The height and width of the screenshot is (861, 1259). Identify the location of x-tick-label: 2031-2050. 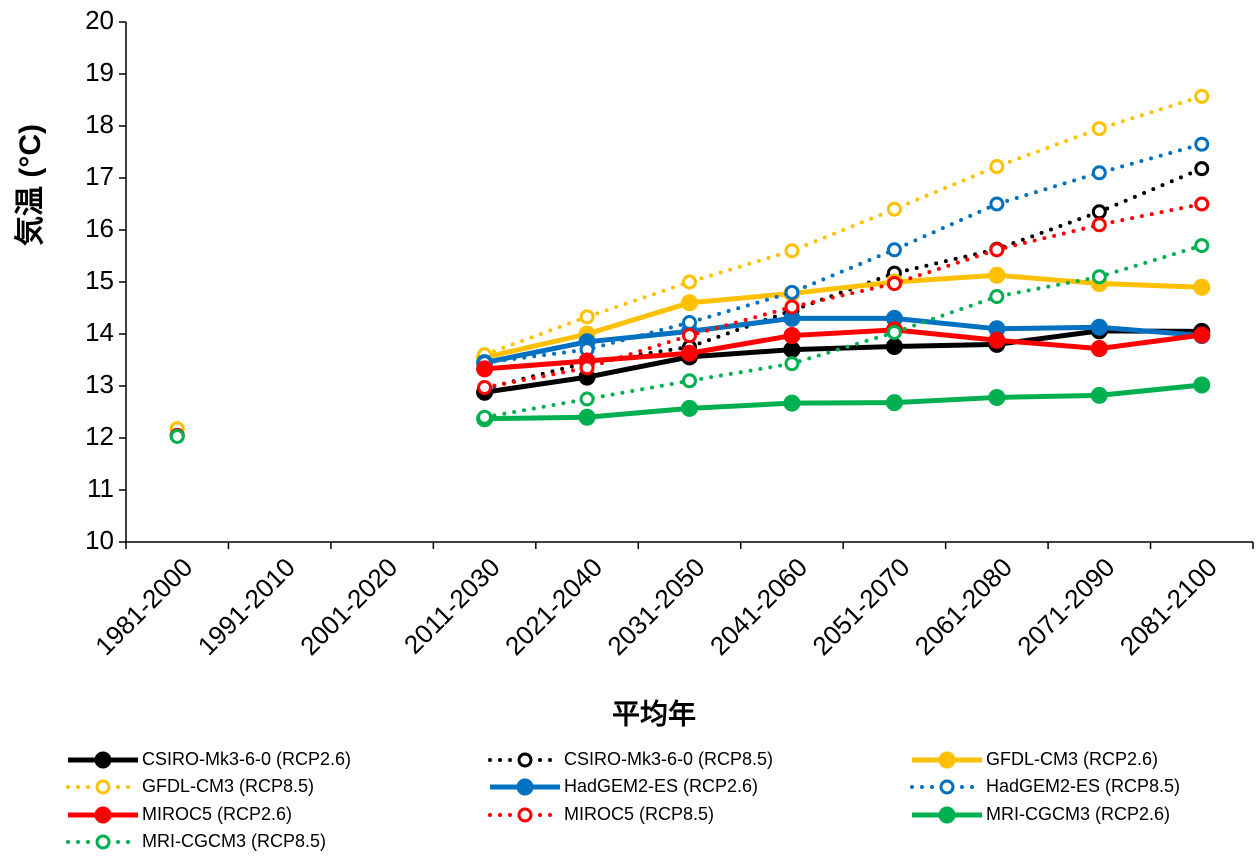
(655, 606).